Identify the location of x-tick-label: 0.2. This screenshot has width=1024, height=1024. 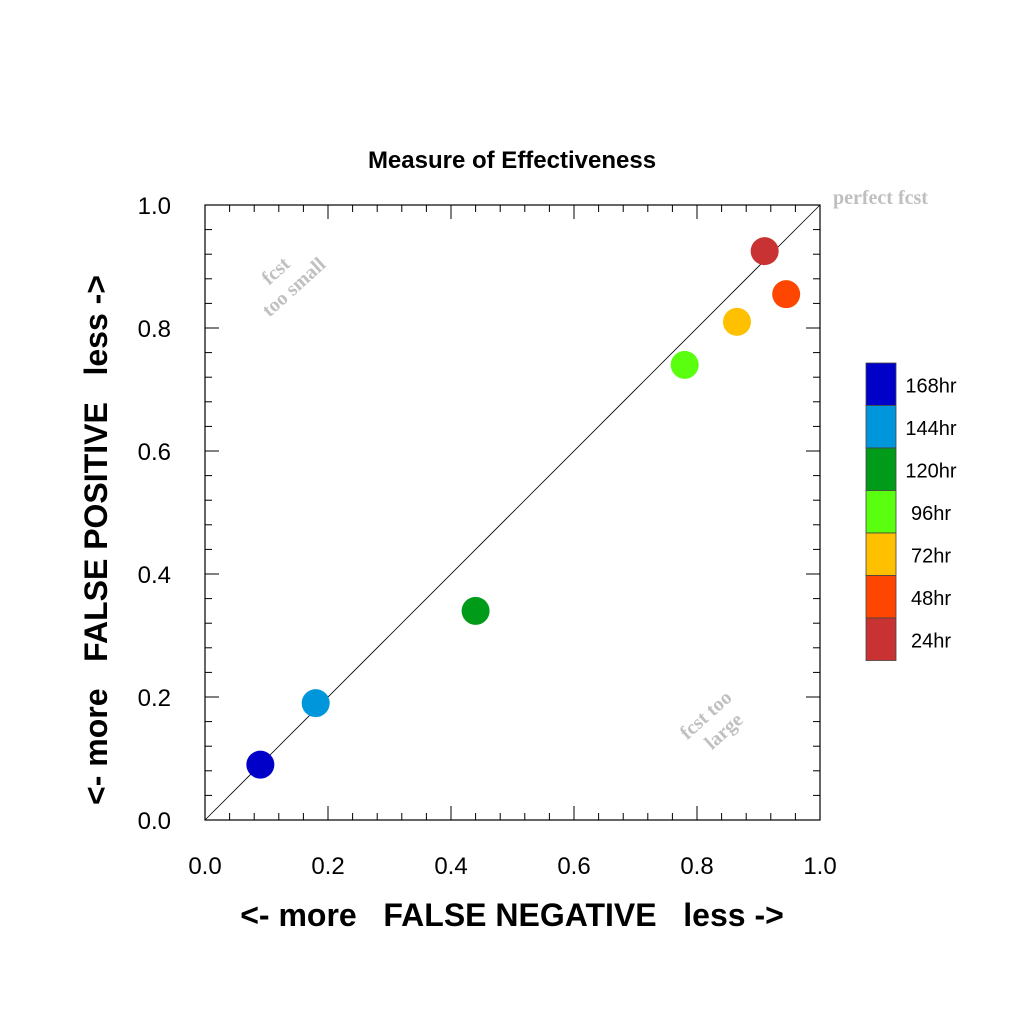
(327, 866).